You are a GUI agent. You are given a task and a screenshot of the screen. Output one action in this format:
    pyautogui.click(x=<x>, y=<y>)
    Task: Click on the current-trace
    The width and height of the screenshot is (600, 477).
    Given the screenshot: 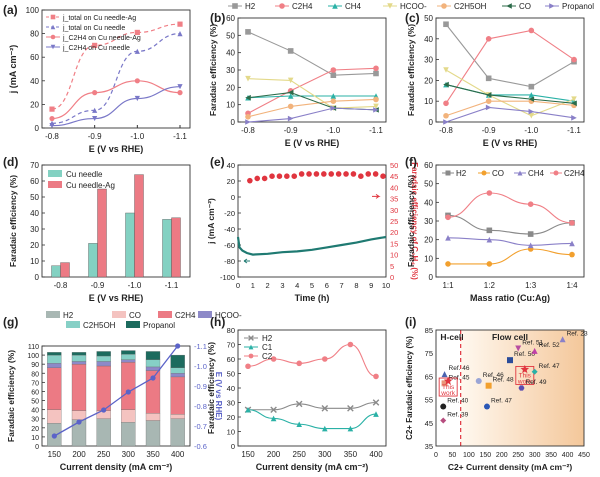 What is the action you would take?
    pyautogui.click(x=311, y=245)
    